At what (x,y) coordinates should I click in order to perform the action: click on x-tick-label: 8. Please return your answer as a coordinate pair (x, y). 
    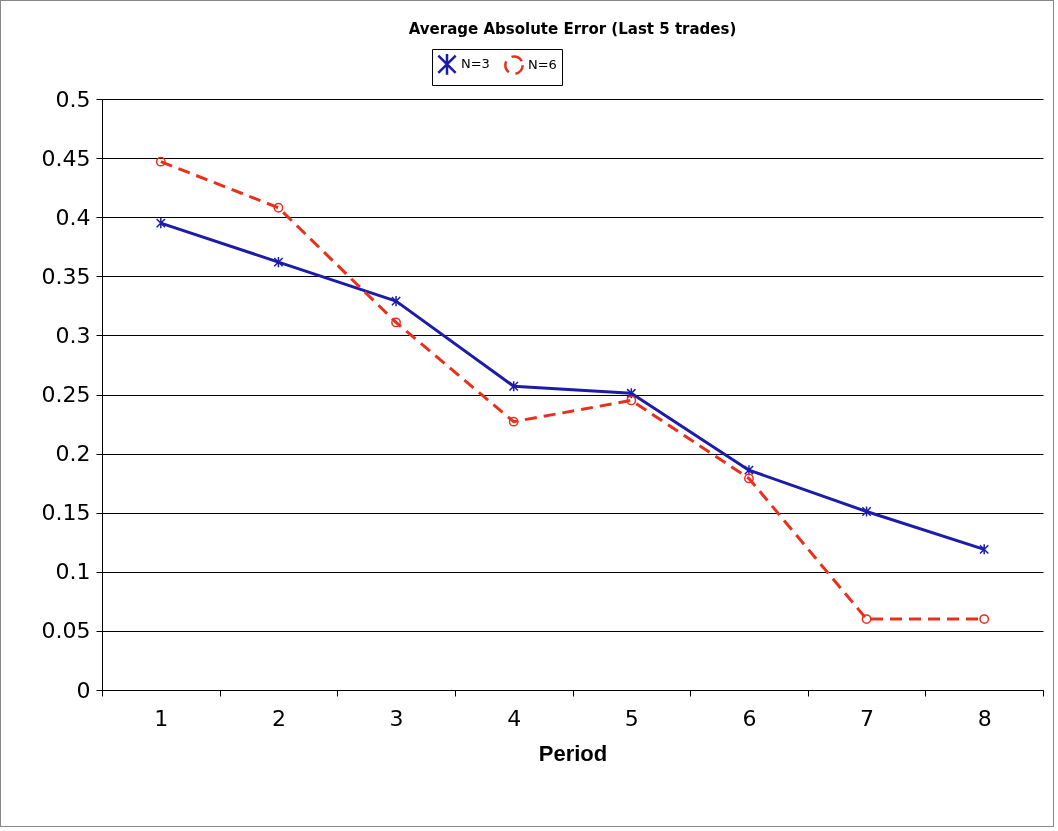
    Looking at the image, I should click on (984, 718).